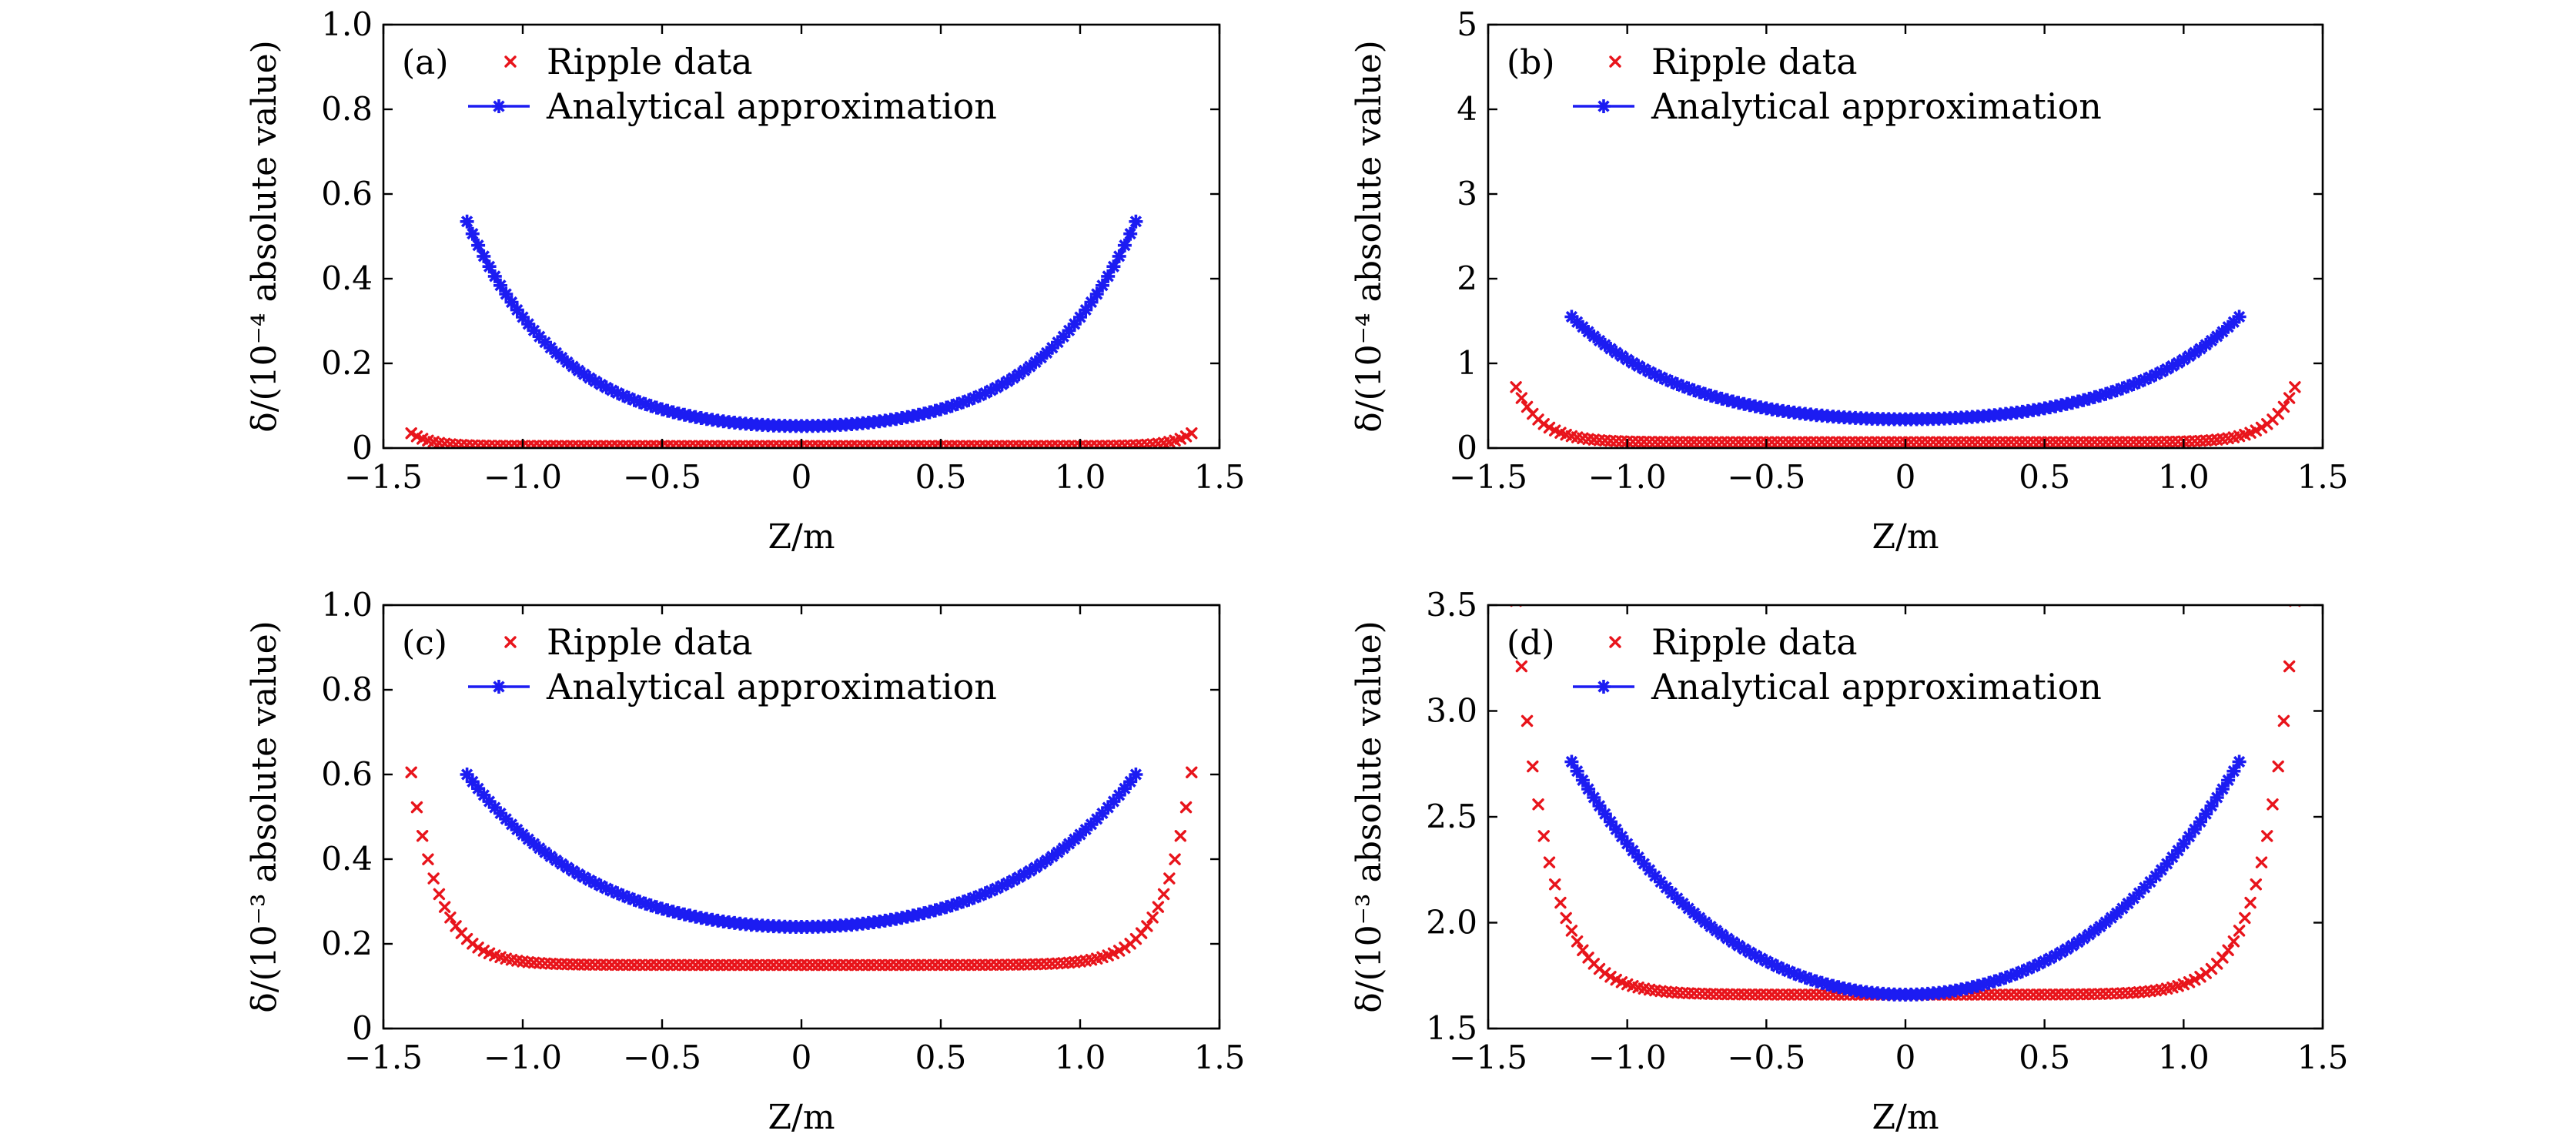  What do you see at coordinates (2045, 1057) in the screenshot?
I see `x-tick-label: 0.5` at bounding box center [2045, 1057].